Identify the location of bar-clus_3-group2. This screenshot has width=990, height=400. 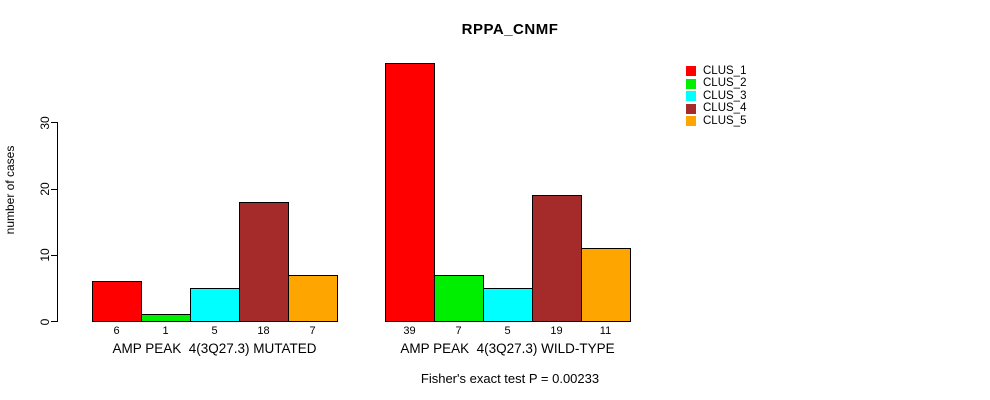
(508, 305).